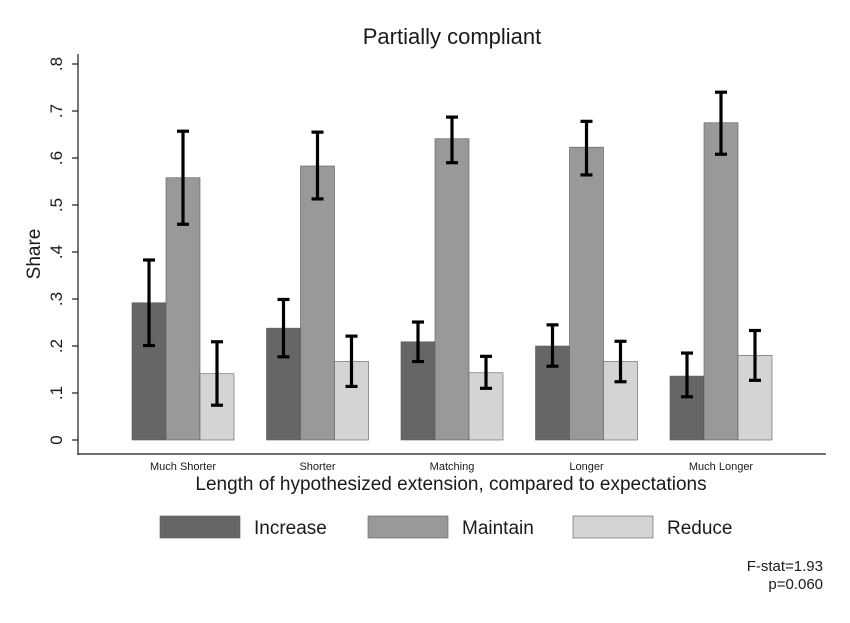  I want to click on legend-item-increase: Increase, so click(243, 527).